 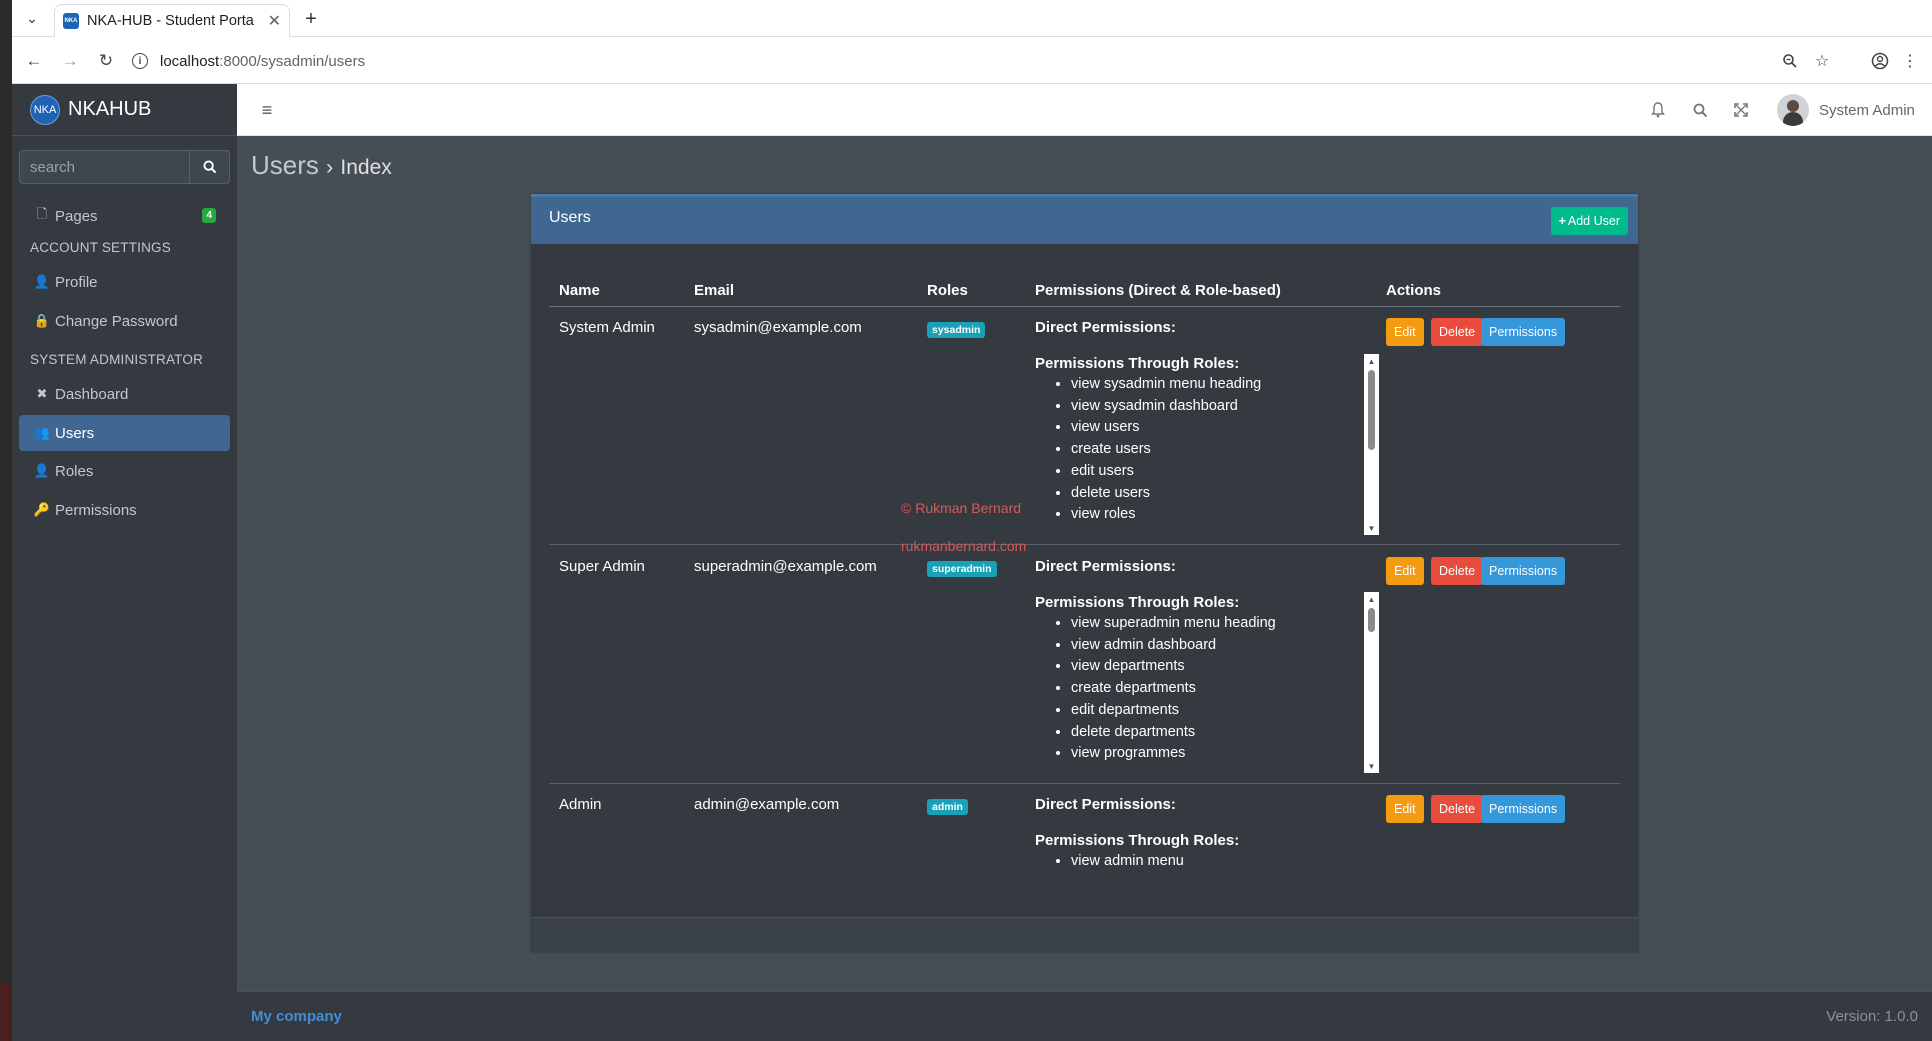 What do you see at coordinates (1219, 385) in the screenshot?
I see `permission-item: view sysadmin menu heading` at bounding box center [1219, 385].